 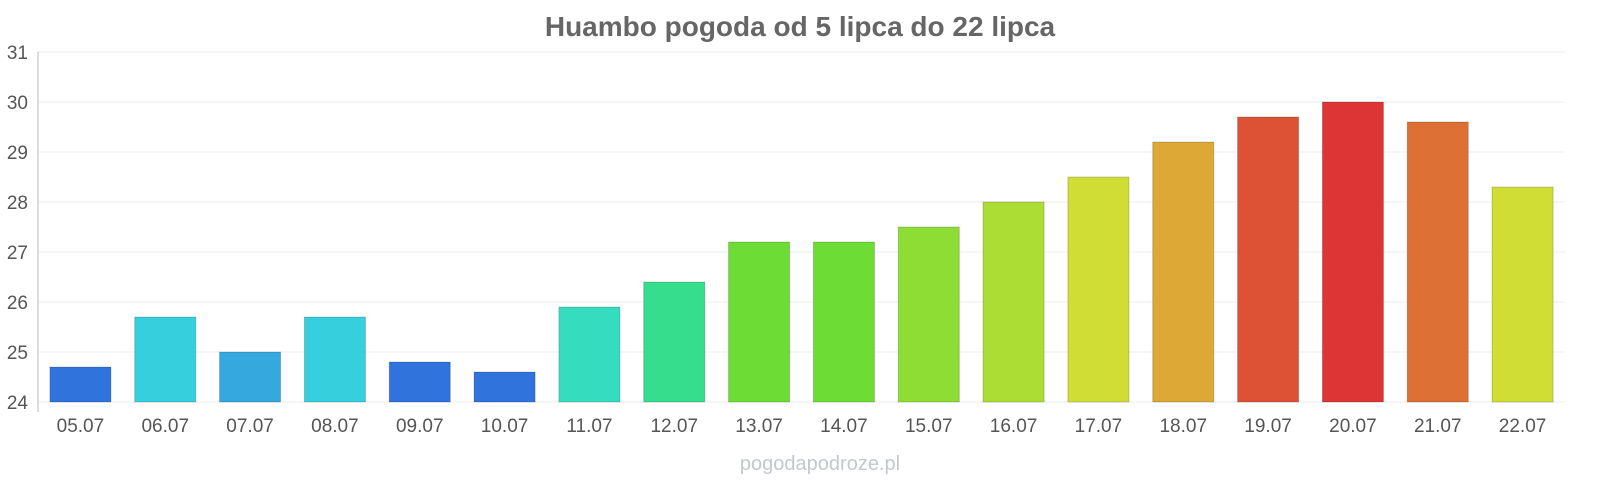 What do you see at coordinates (17, 253) in the screenshot?
I see `y-tick-label: 27` at bounding box center [17, 253].